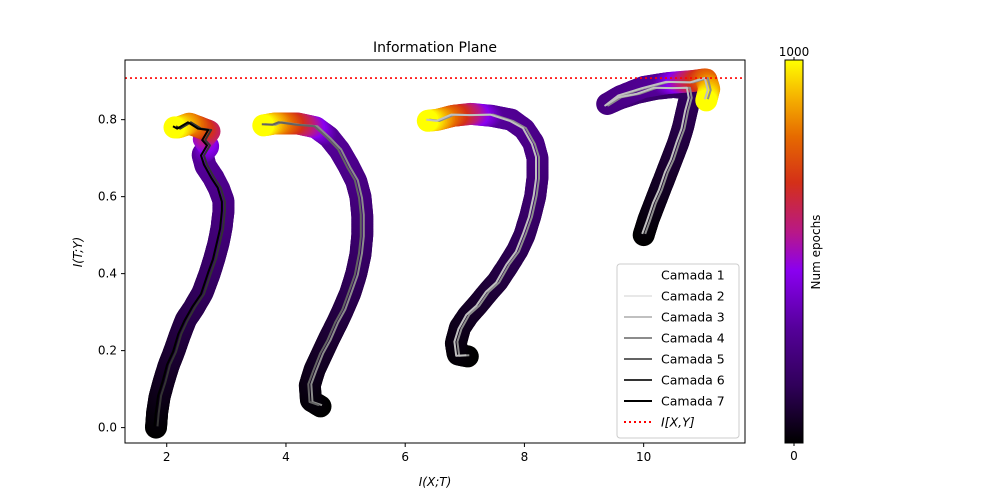 Image resolution: width=1000 pixels, height=504 pixels. I want to click on trajectory-3-markers, so click(482, 235).